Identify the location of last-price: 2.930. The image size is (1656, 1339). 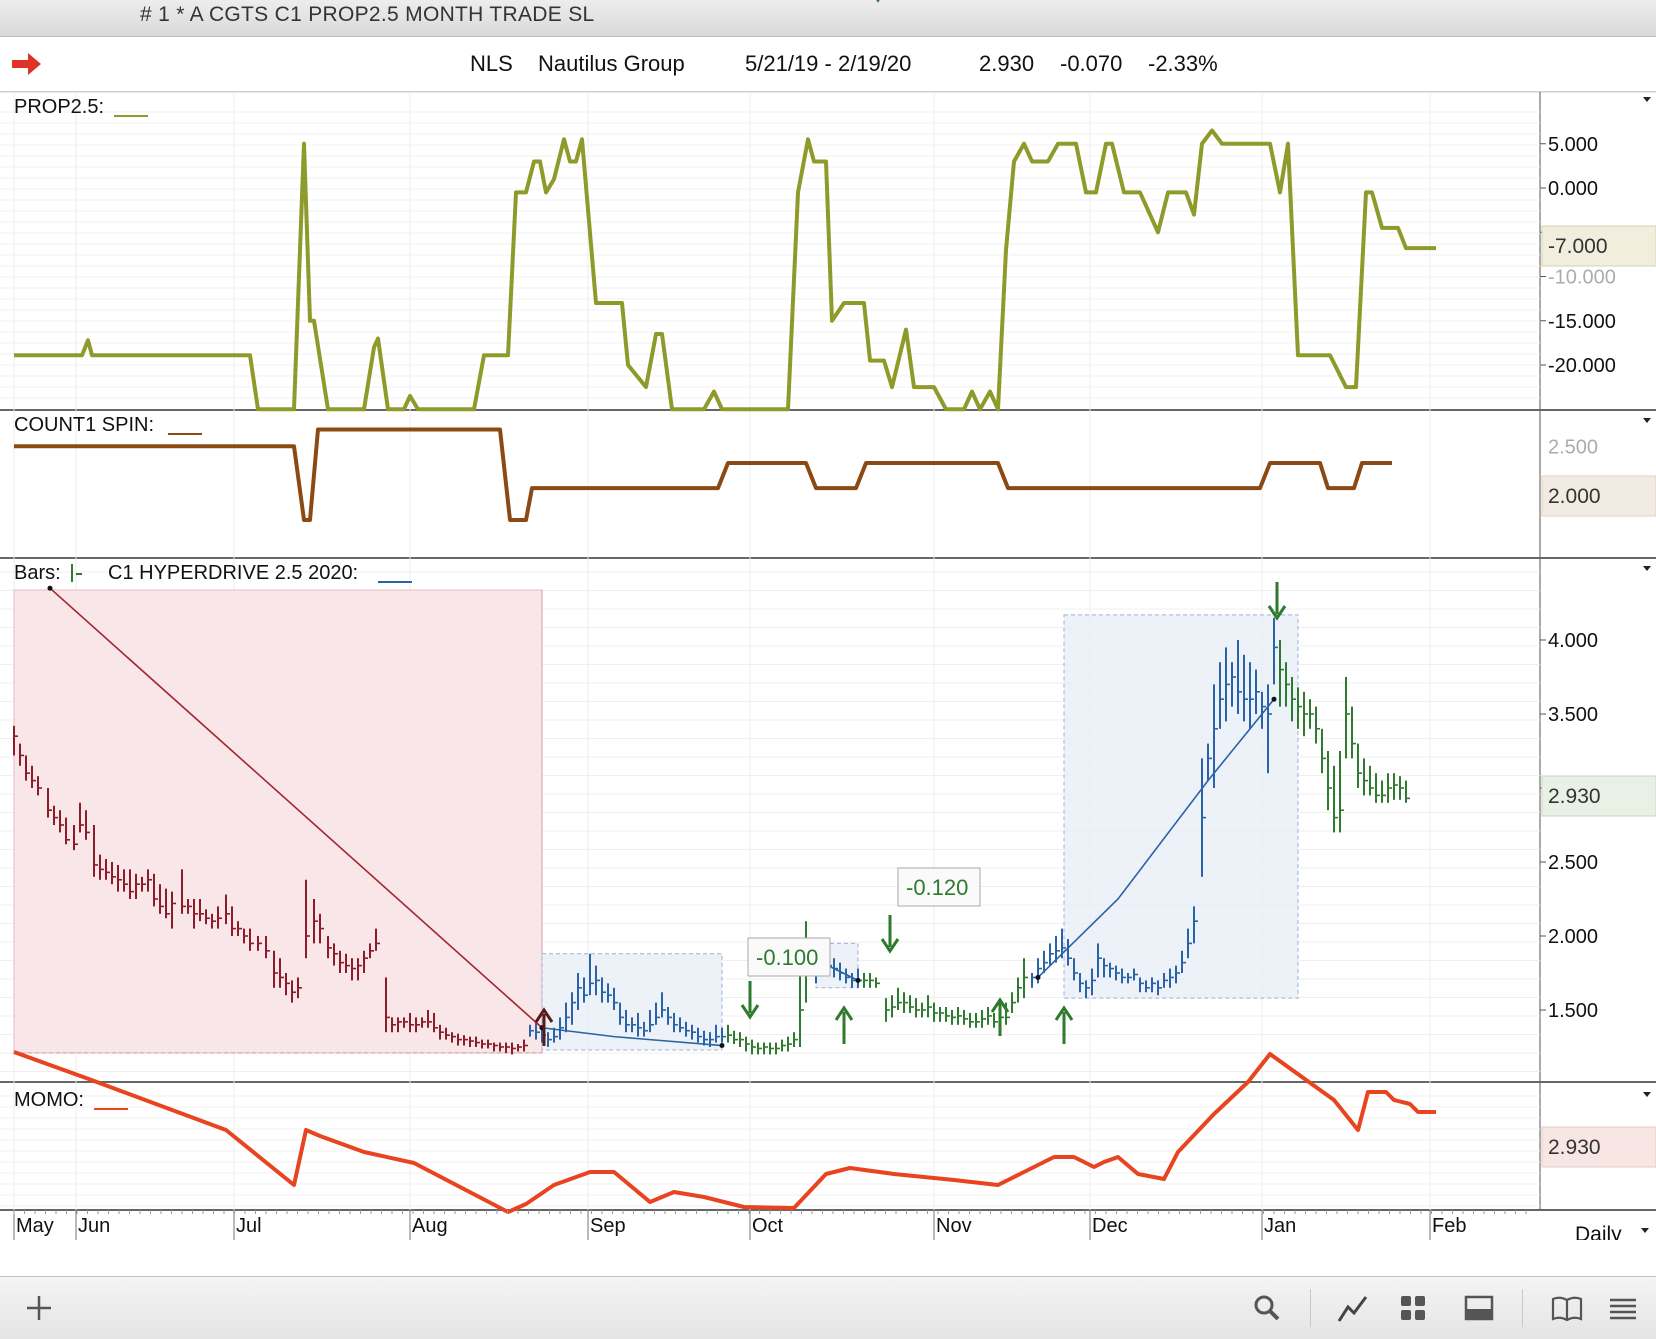
(1007, 63).